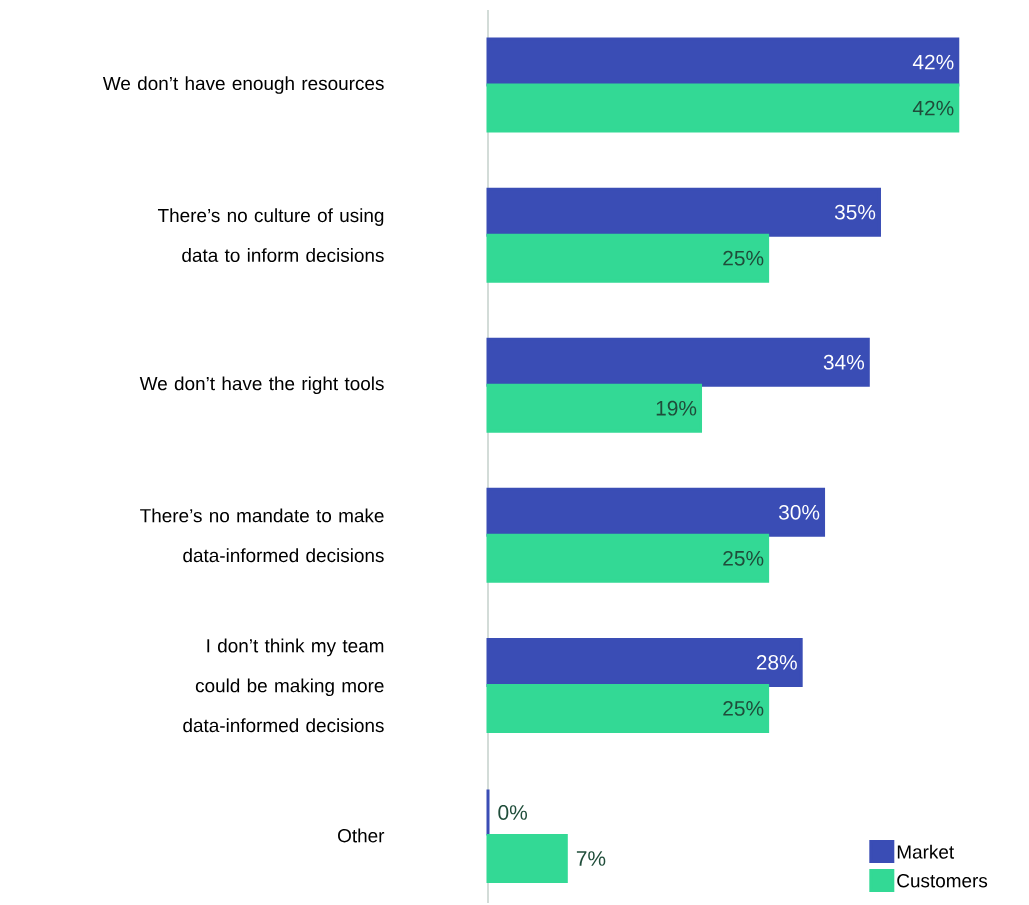 Image resolution: width=1029 pixels, height=905 pixels. Describe the element at coordinates (776, 662) in the screenshot. I see `data-label: 28%` at that location.